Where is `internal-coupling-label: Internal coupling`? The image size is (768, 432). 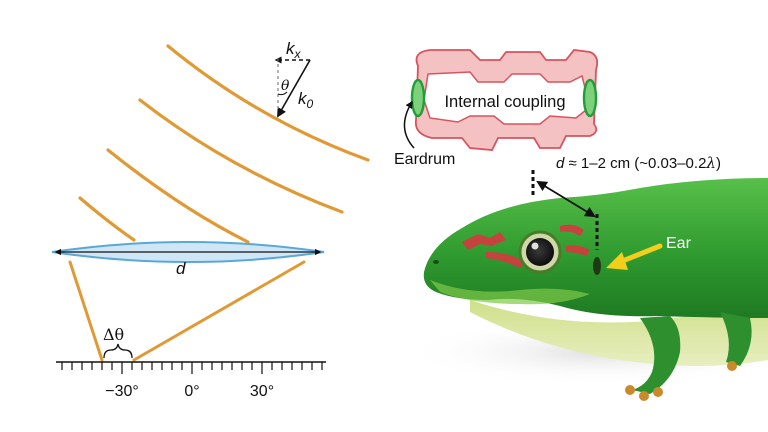
internal-coupling-label: Internal coupling is located at coordinates (504, 102).